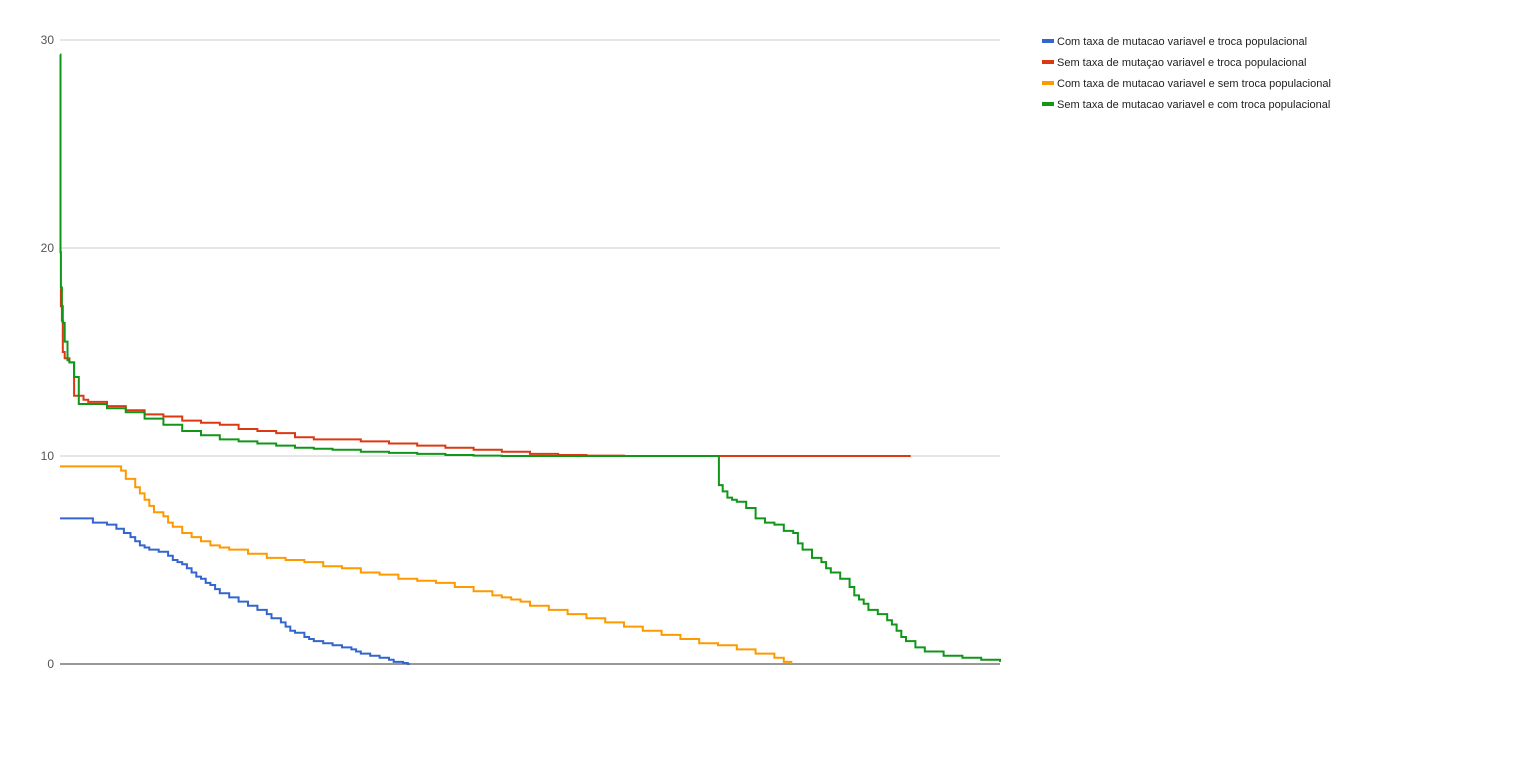 The width and height of the screenshot is (1526, 764). What do you see at coordinates (50, 664) in the screenshot?
I see `y-tick-label: 0` at bounding box center [50, 664].